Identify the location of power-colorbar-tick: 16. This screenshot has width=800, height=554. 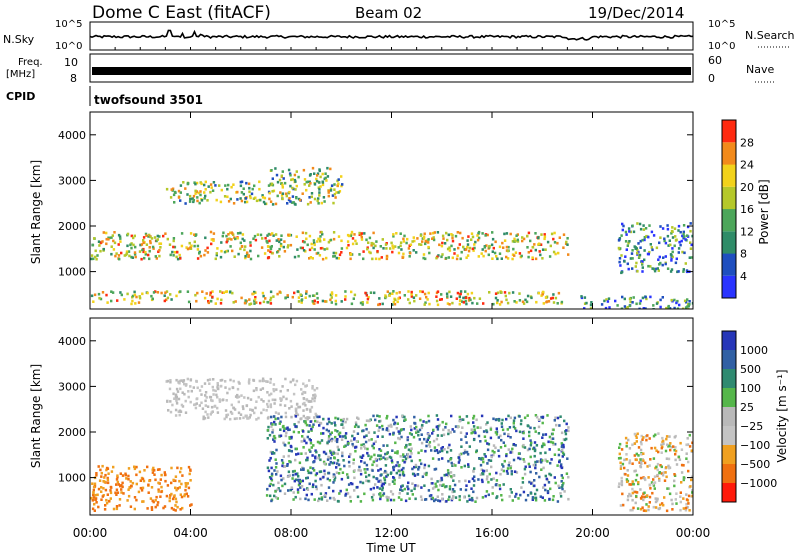
(747, 209).